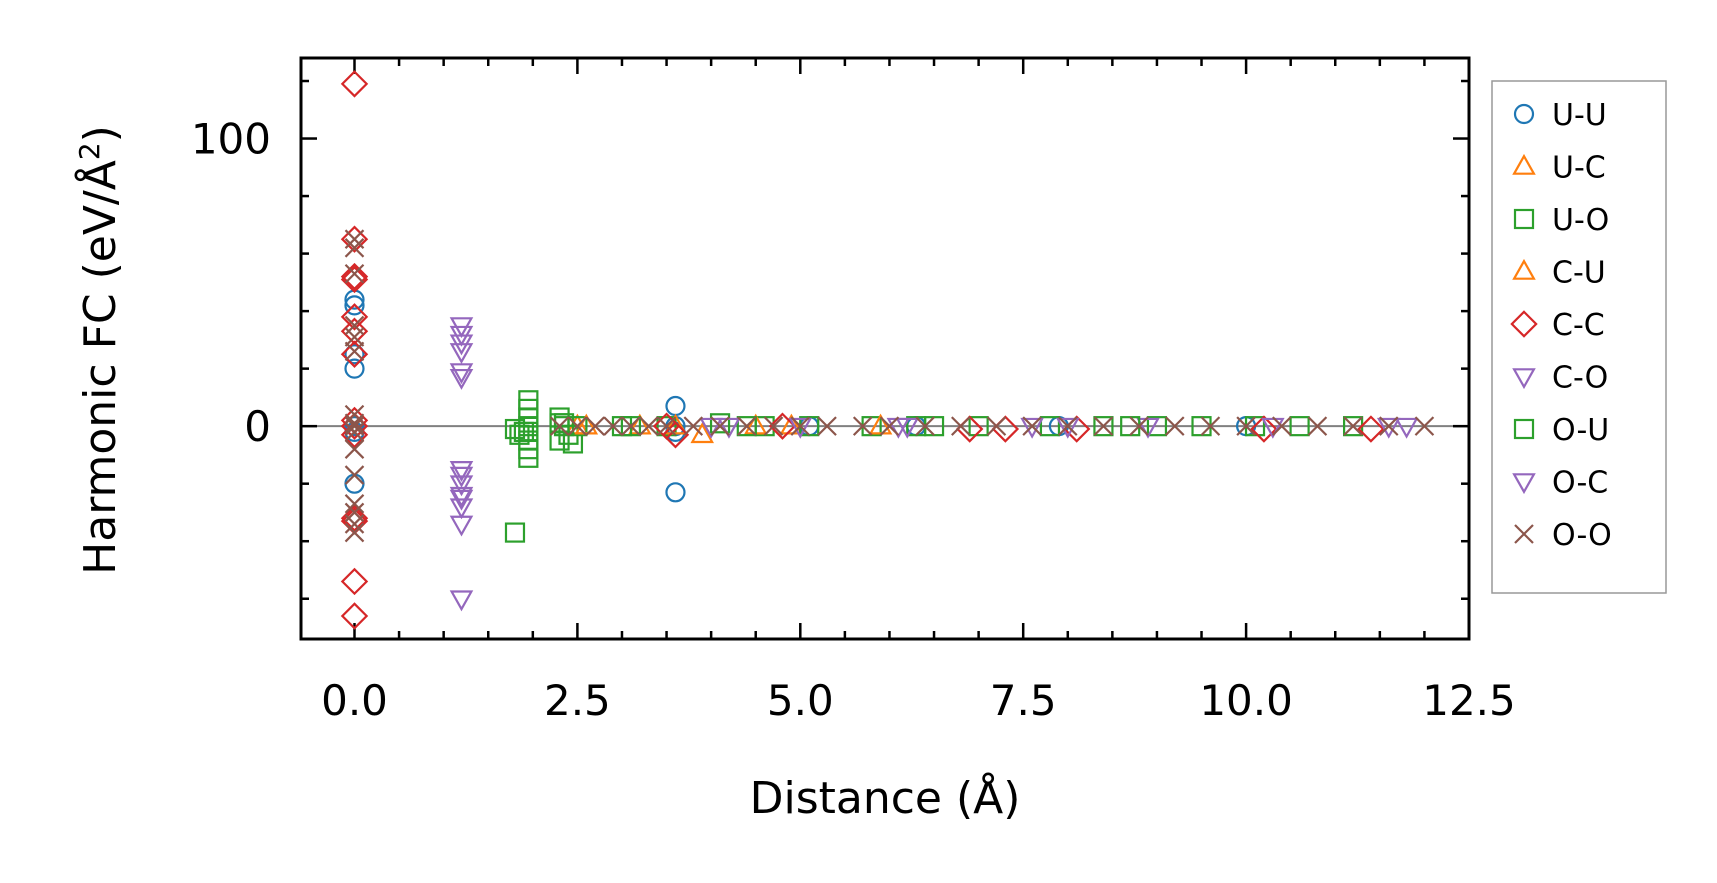 The width and height of the screenshot is (1717, 883). What do you see at coordinates (1246, 700) in the screenshot?
I see `x-tick-label: 10.0` at bounding box center [1246, 700].